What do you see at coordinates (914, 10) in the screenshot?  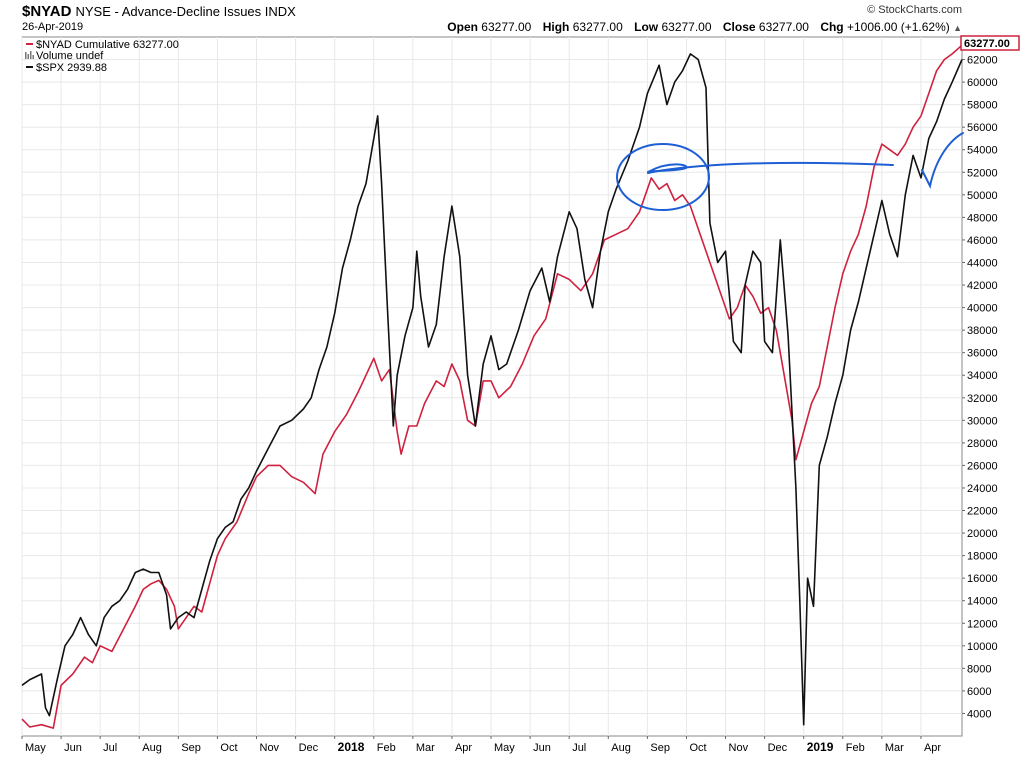 I see `brand-watermark: © StockCharts.com` at bounding box center [914, 10].